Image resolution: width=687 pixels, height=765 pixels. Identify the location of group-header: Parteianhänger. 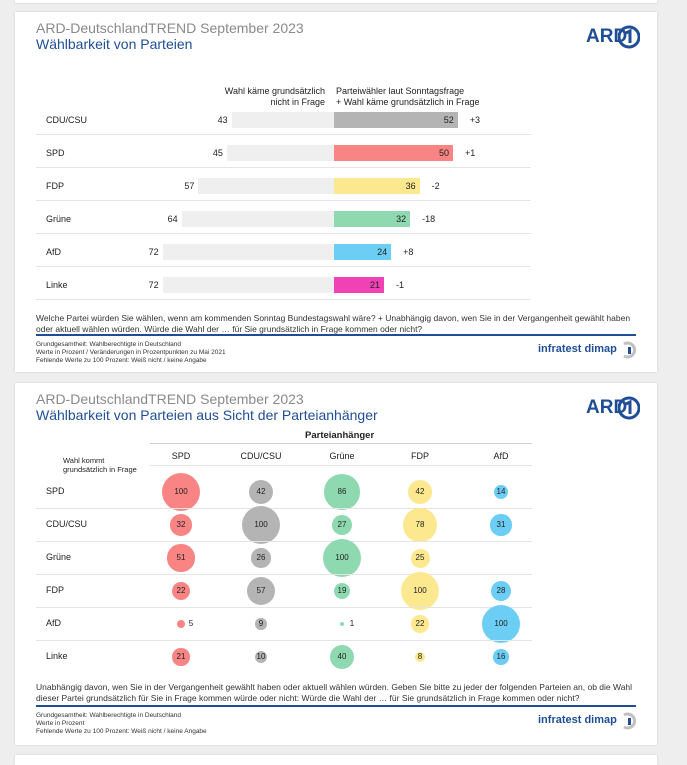
(340, 435).